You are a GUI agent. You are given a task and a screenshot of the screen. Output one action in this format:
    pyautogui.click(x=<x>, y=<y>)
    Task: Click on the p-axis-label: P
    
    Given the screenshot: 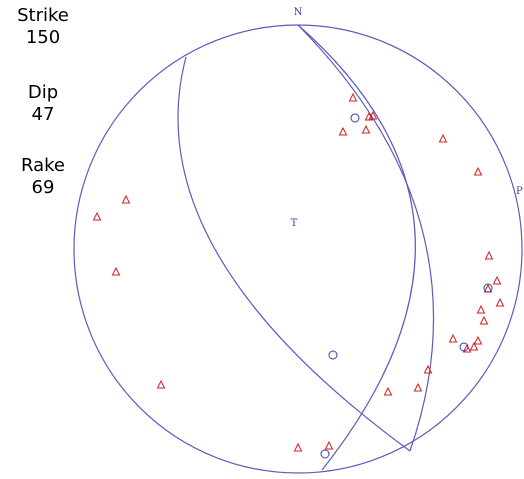 What is the action you would take?
    pyautogui.click(x=519, y=191)
    